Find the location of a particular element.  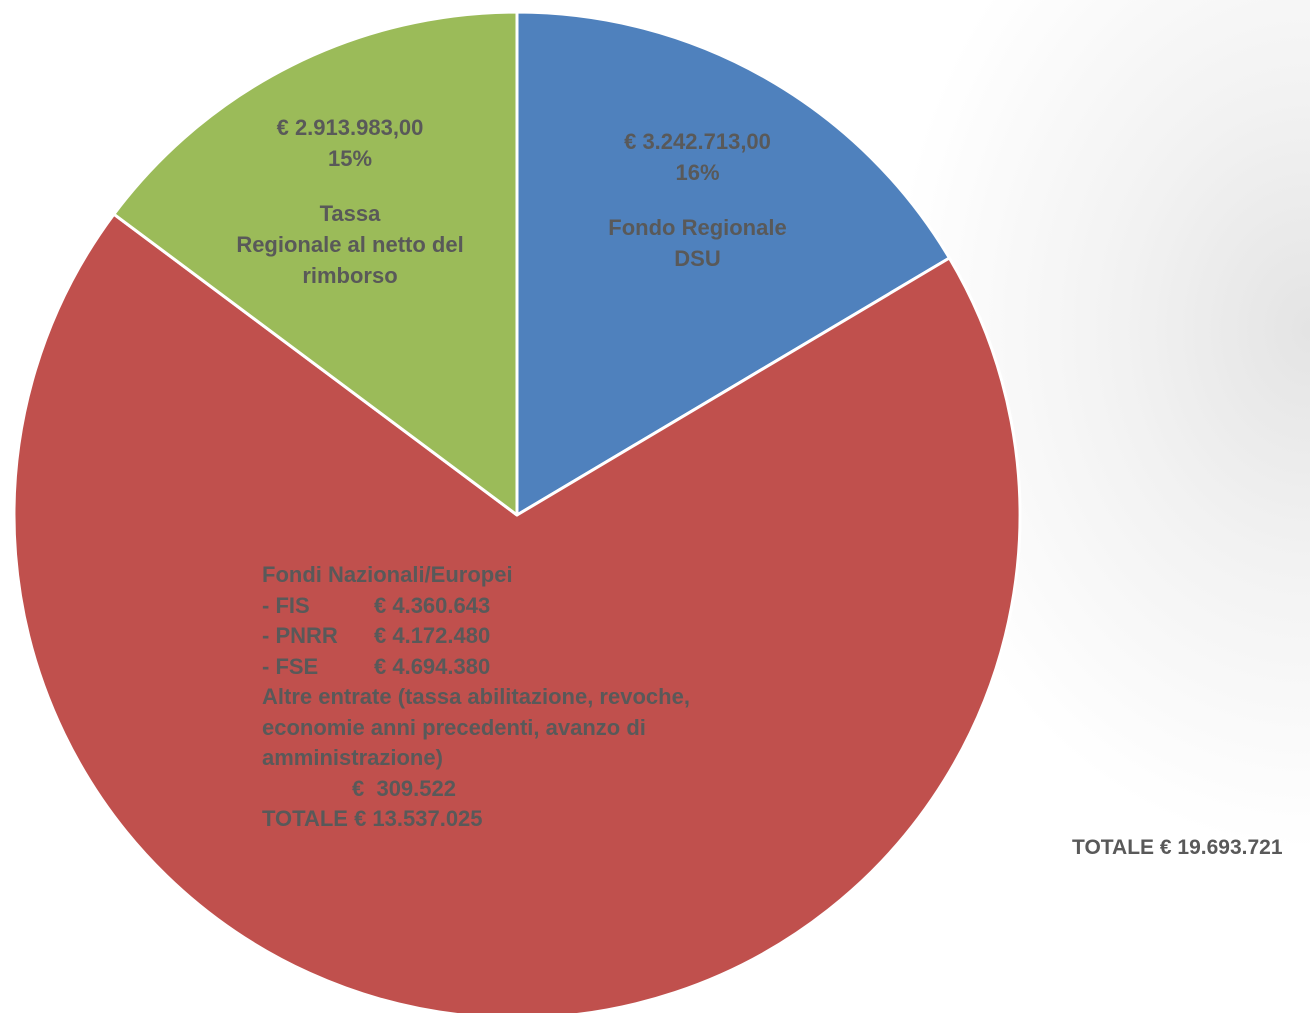

slice-name-line: rimborso is located at coordinates (350, 275).